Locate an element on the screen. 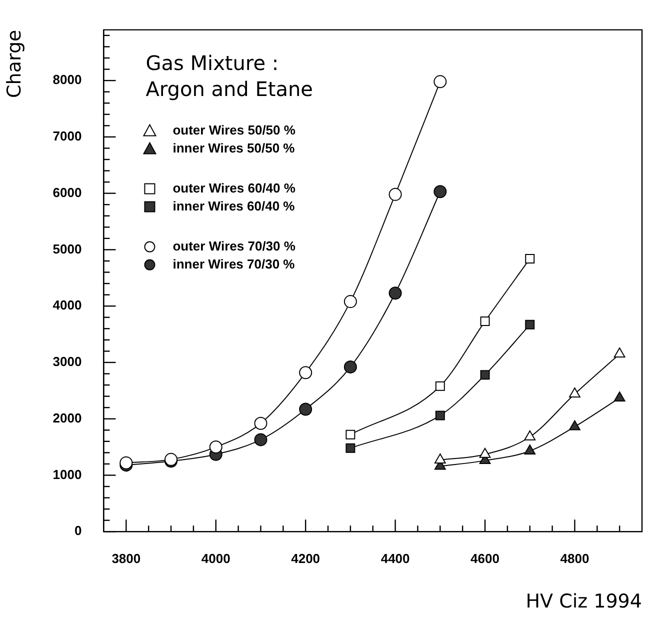 The width and height of the screenshot is (650, 618). y-tick-label: 8000 is located at coordinates (67, 80).